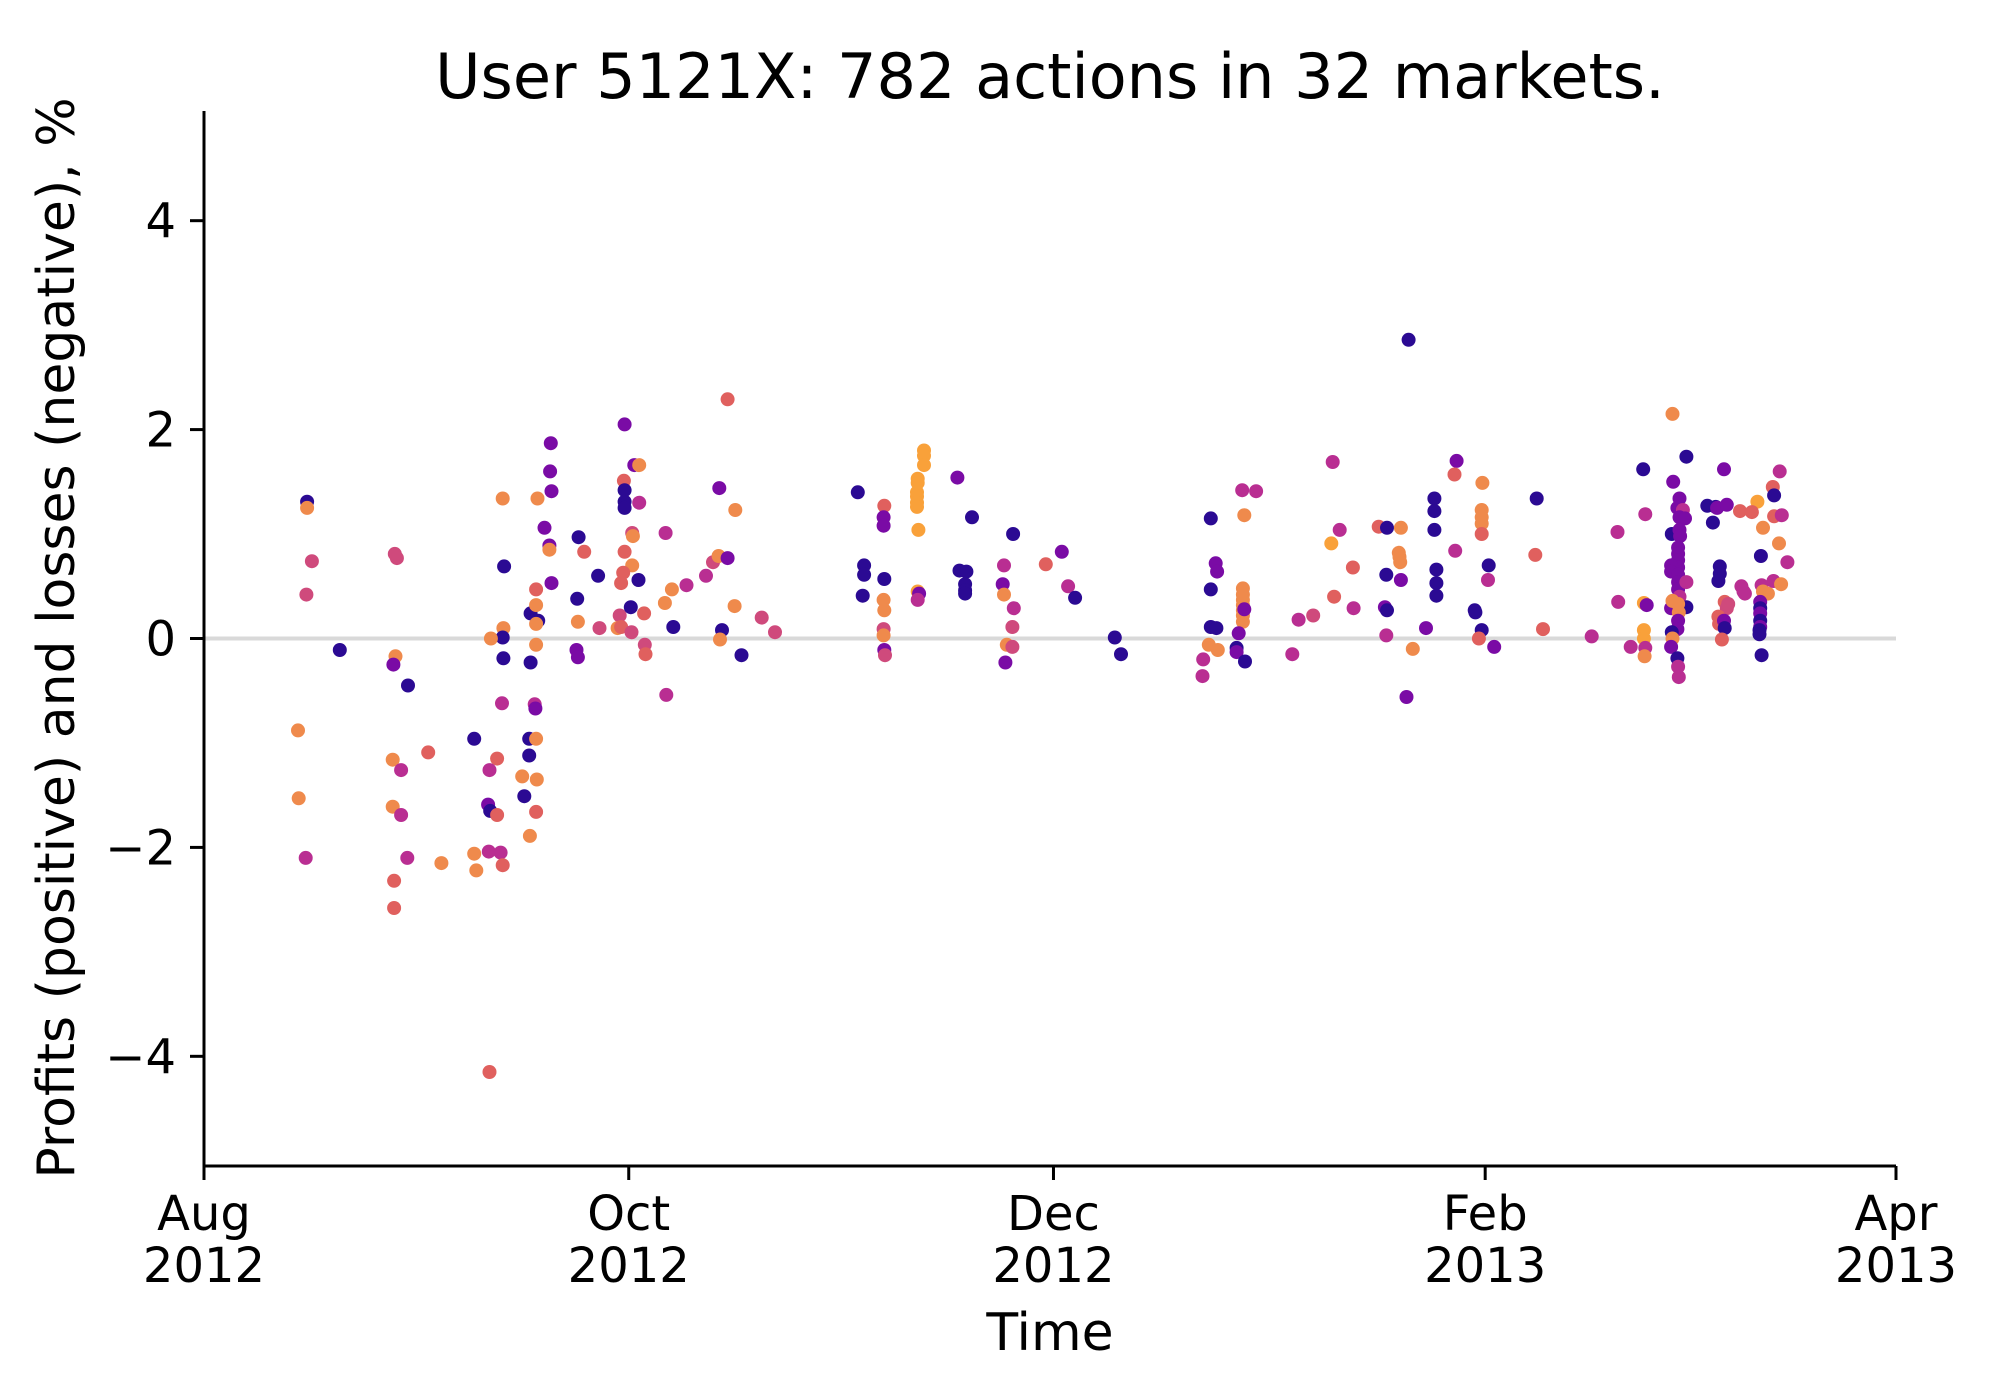  Describe the element at coordinates (140, 1057) in the screenshot. I see `y-tick-label: −4` at that location.